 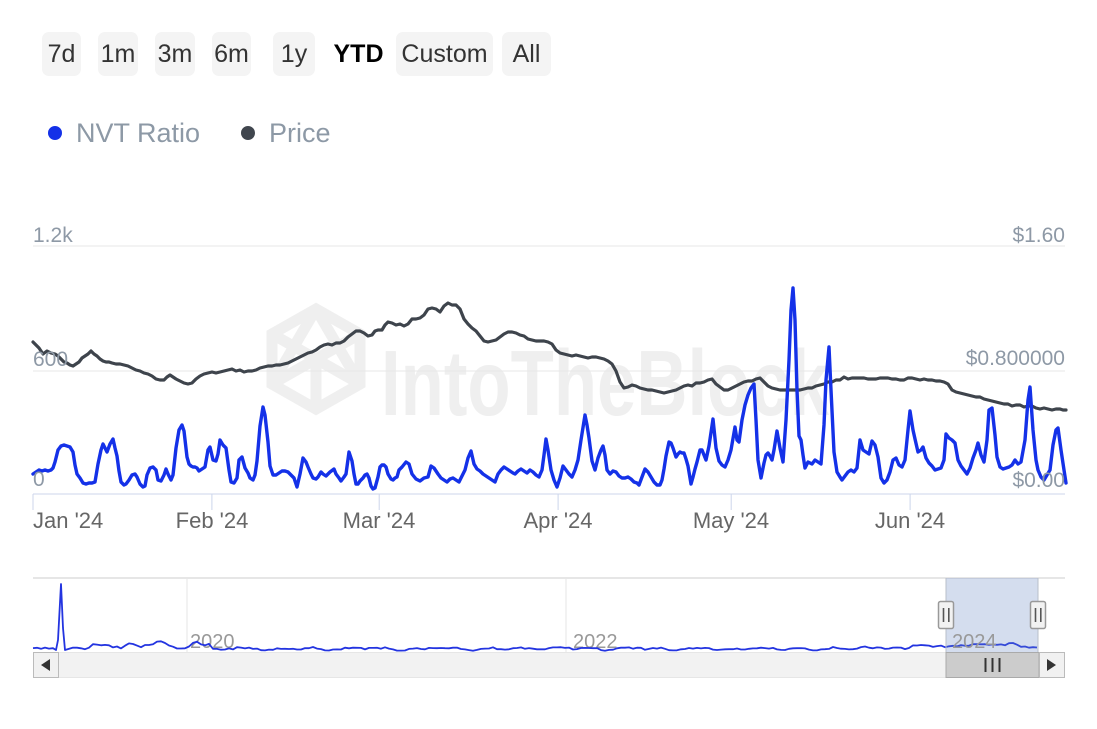 I want to click on svg-text: Apr '24, so click(x=557, y=520).